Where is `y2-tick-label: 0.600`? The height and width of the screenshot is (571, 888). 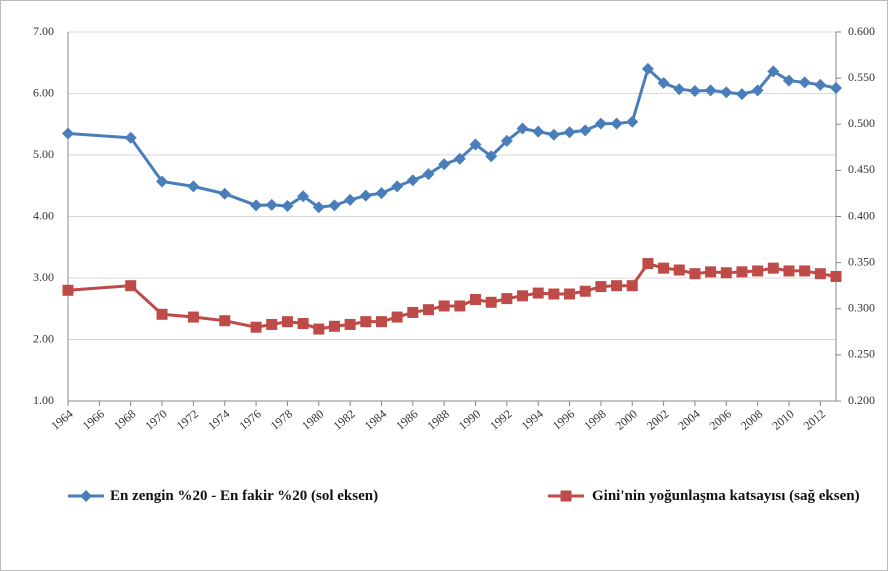
y2-tick-label: 0.600 is located at coordinates (861, 31).